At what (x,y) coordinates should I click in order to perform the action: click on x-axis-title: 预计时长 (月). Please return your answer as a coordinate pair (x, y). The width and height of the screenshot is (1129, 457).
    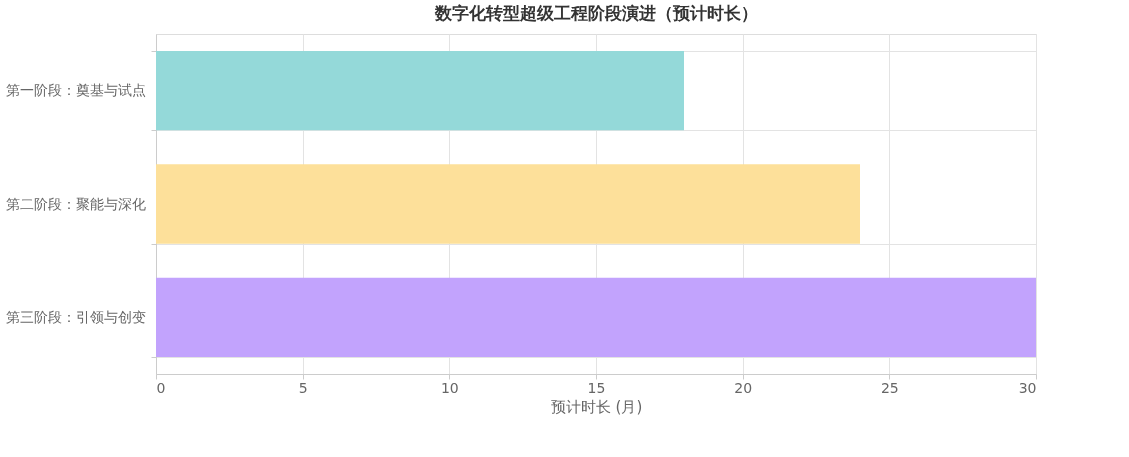
    Looking at the image, I should click on (596, 406).